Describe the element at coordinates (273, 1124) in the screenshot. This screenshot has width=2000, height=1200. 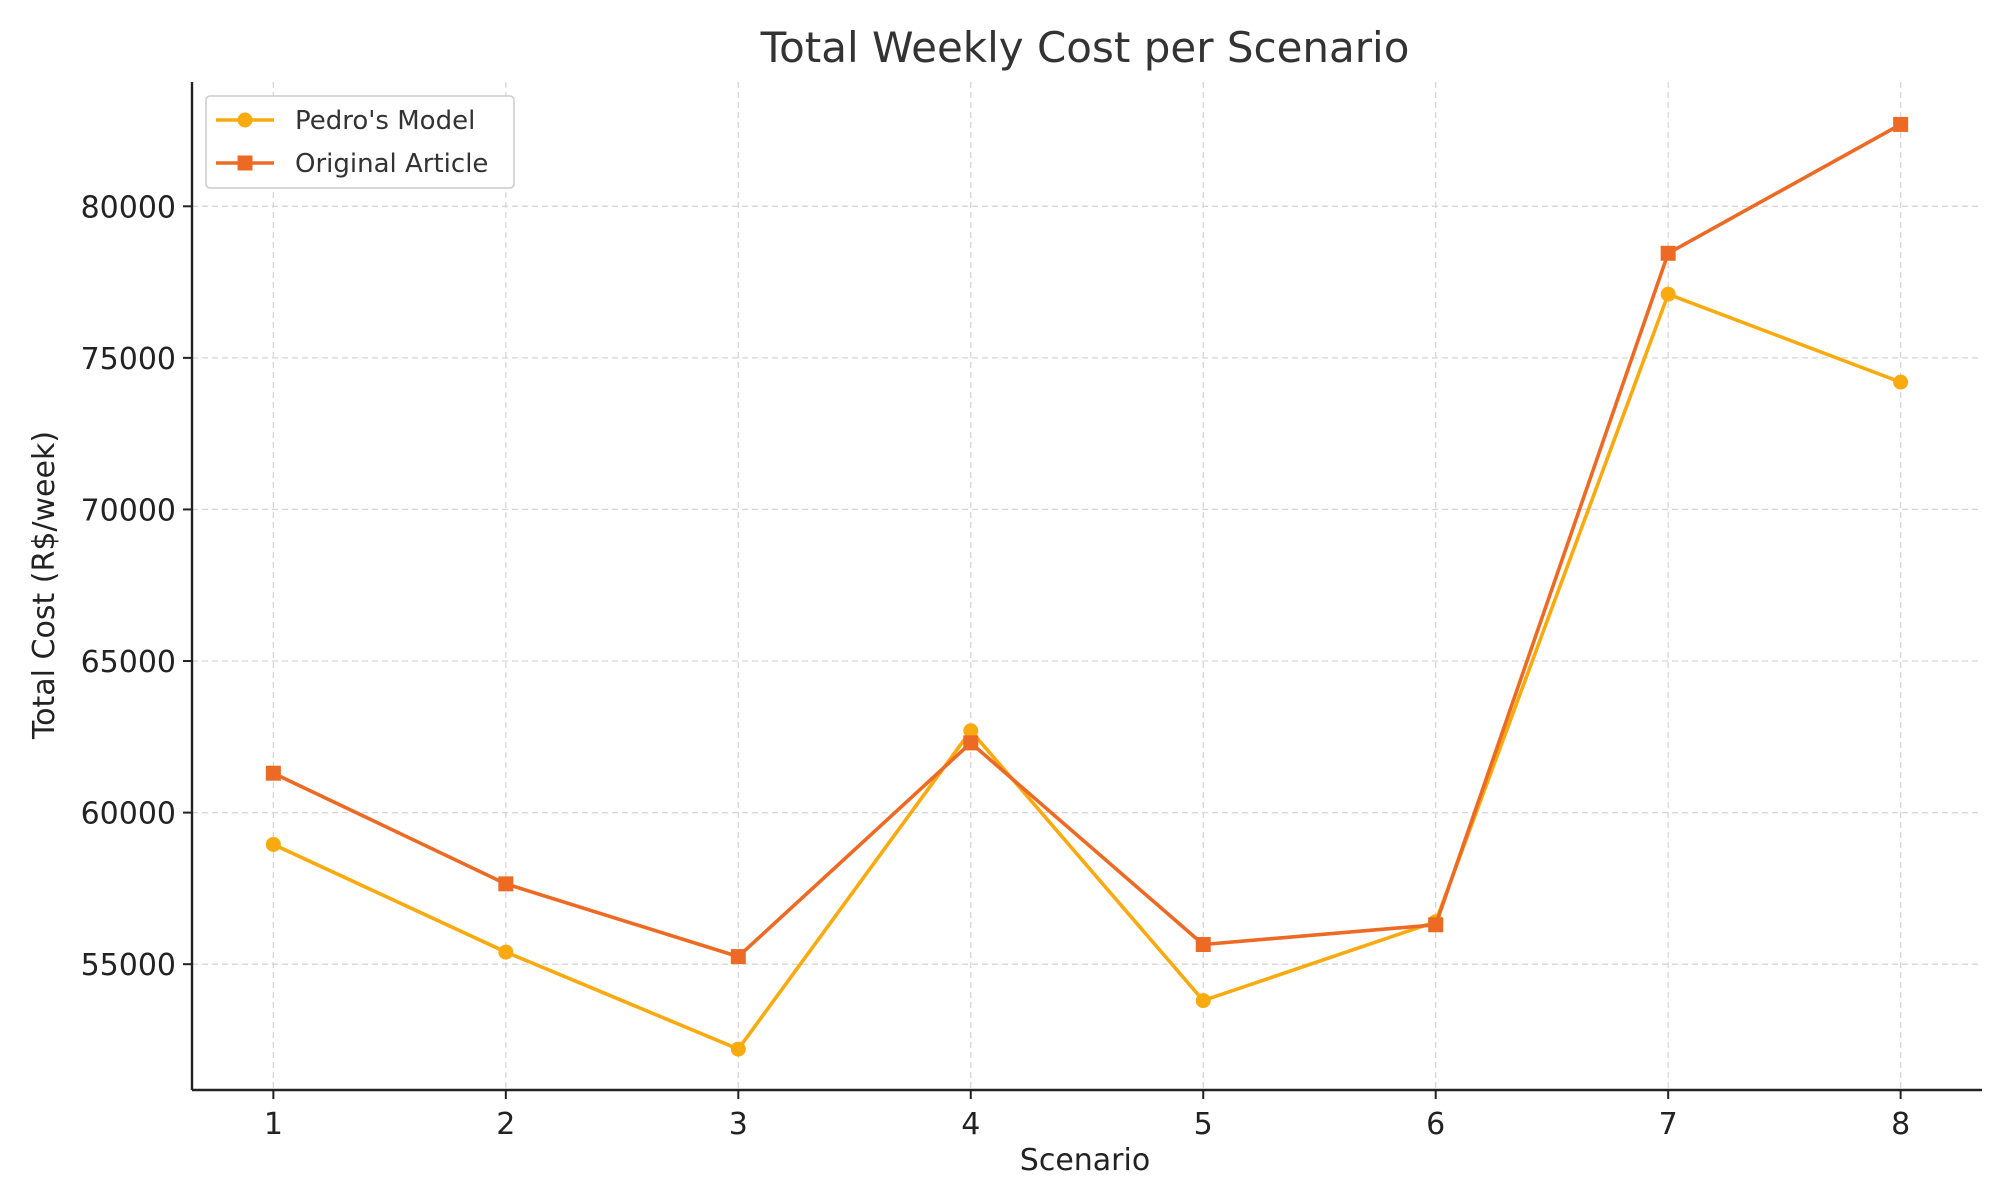
I see `x-tick-label: 1` at that location.